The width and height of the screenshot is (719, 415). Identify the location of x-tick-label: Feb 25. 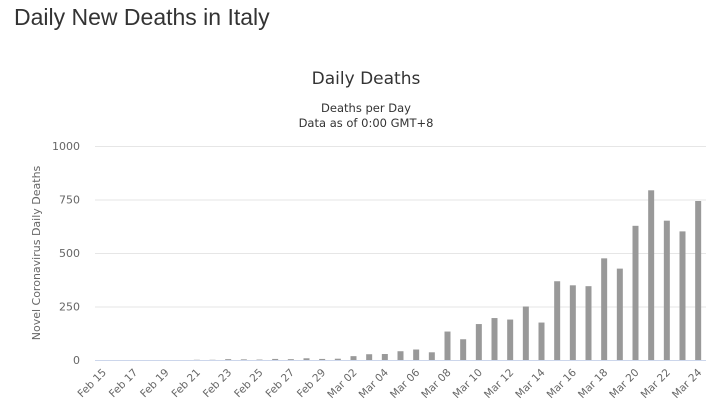
(248, 383).